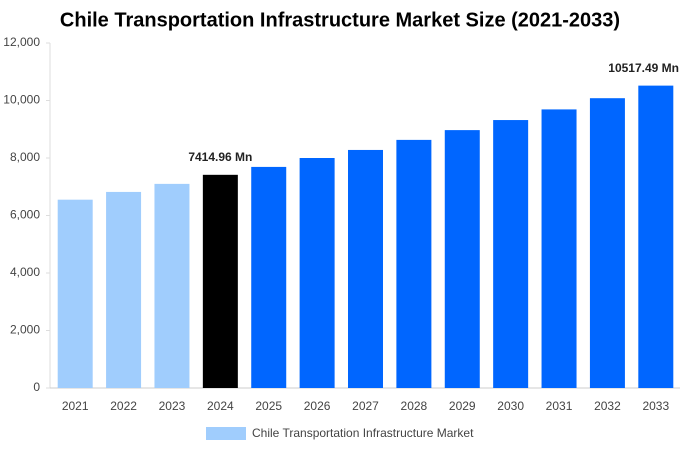 The width and height of the screenshot is (680, 450). What do you see at coordinates (643, 68) in the screenshot?
I see `value-label: 10517.49 Mn` at bounding box center [643, 68].